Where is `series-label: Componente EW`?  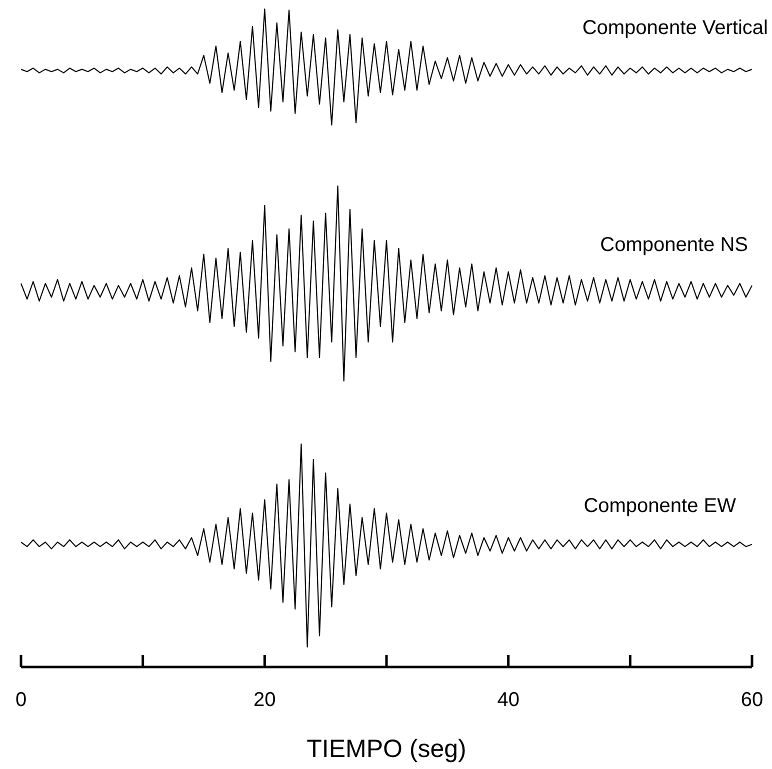
series-label: Componente EW is located at coordinates (660, 506).